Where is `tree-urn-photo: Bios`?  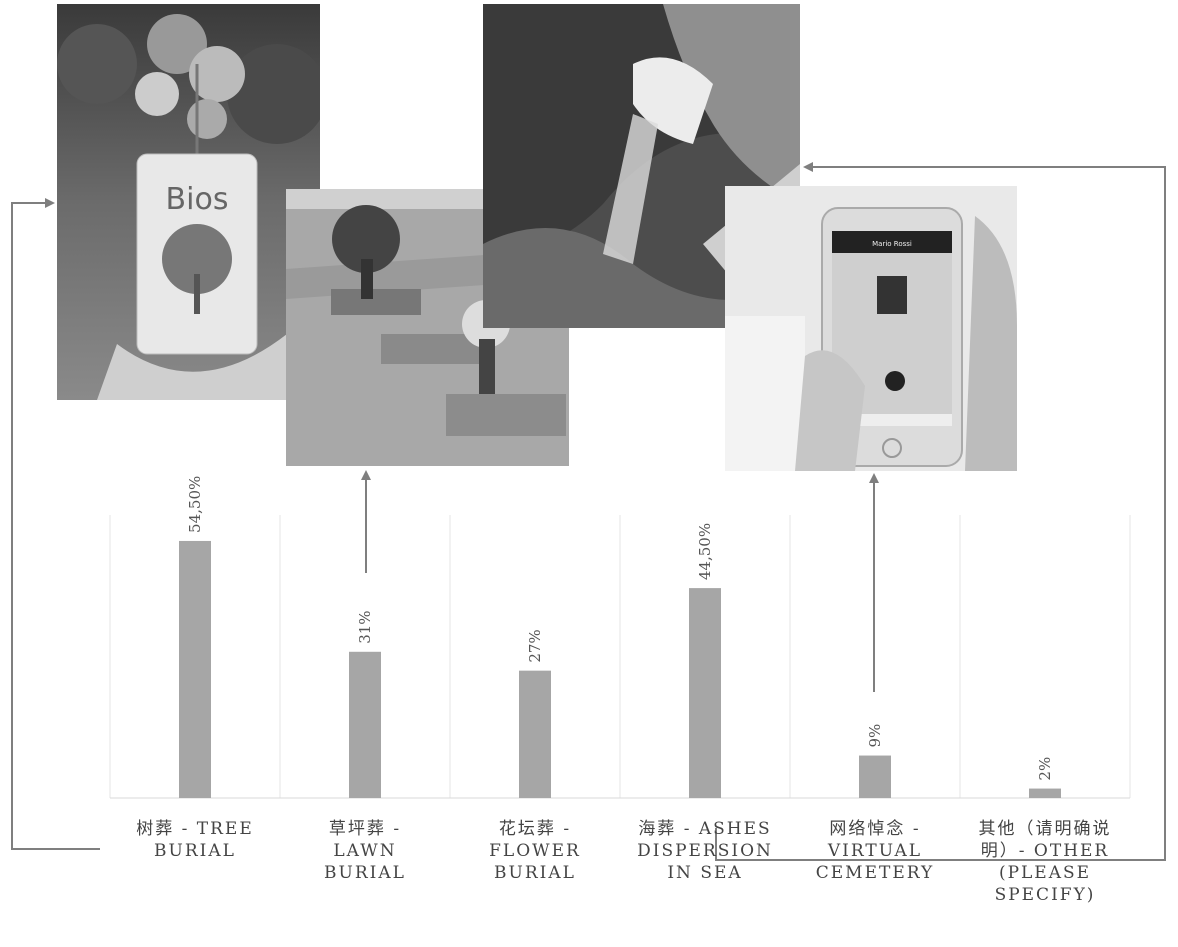 tree-urn-photo: Bios is located at coordinates (188, 202).